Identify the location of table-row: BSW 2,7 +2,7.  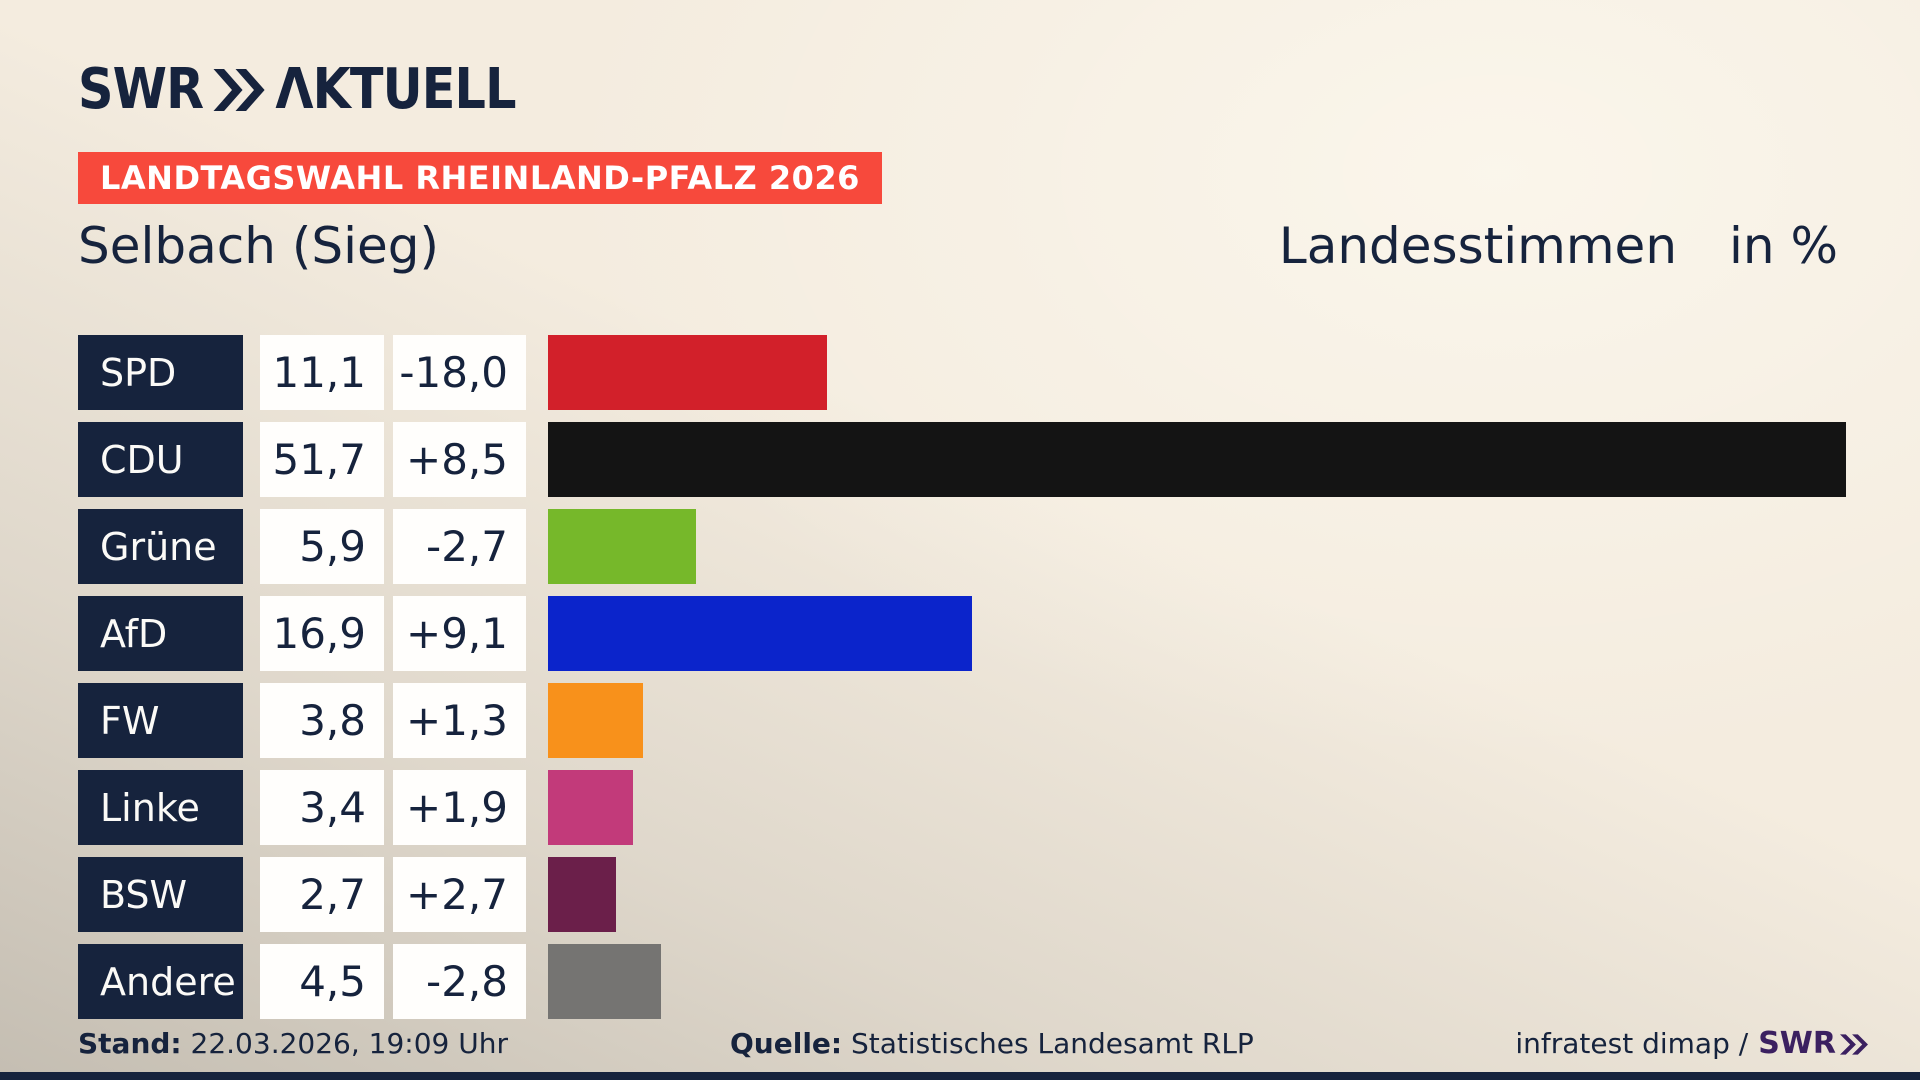
(962, 894).